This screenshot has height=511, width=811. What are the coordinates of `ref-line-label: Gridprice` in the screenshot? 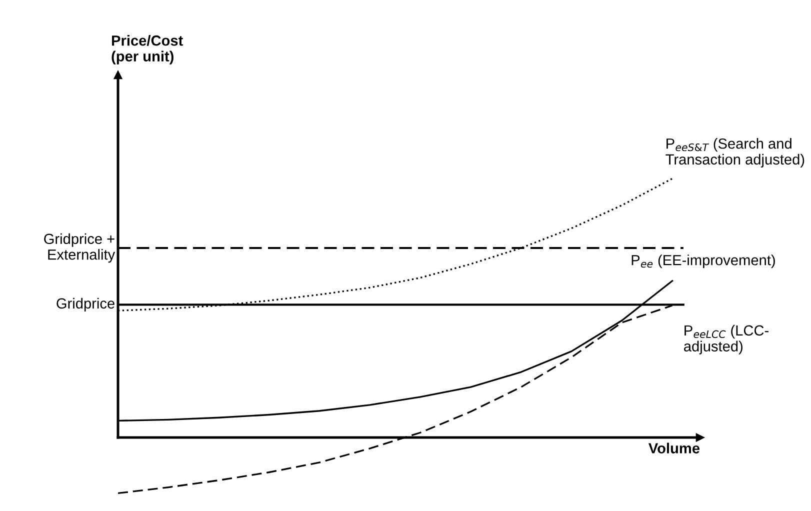 It's located at (85, 305).